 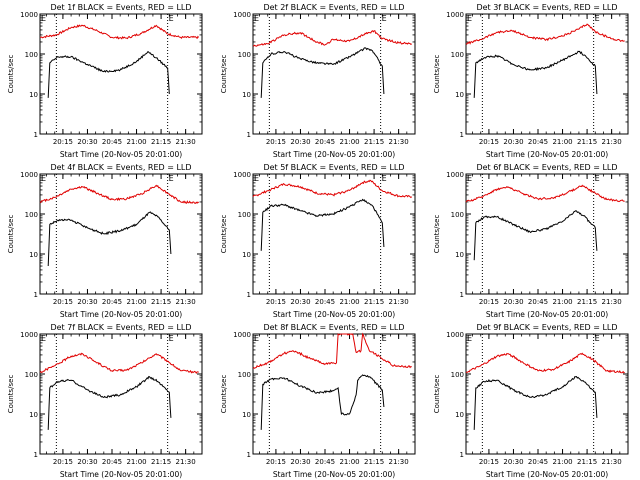 I want to click on panel-title: Det 1f BLACK = Events, RED = LLD, so click(x=120, y=7).